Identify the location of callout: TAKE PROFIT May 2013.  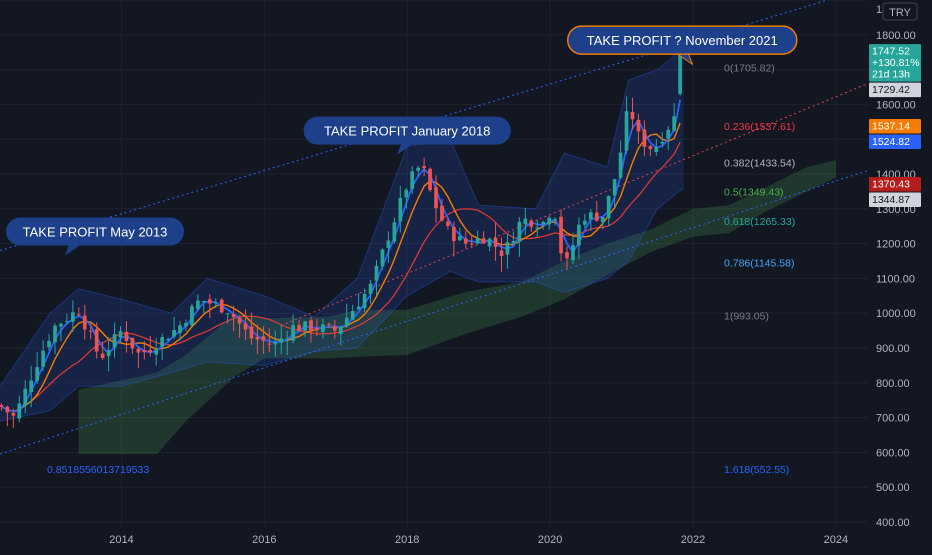
(95, 236).